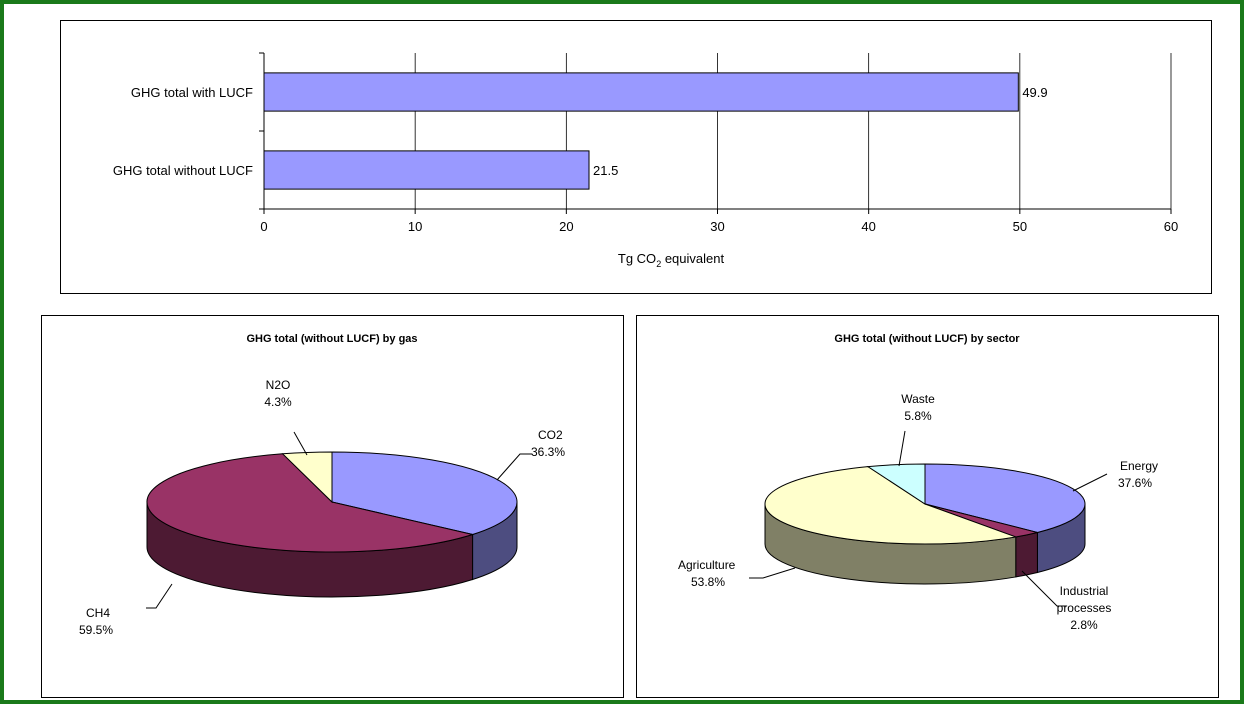  Describe the element at coordinates (902, 448) in the screenshot. I see `leader-line-waste` at that location.